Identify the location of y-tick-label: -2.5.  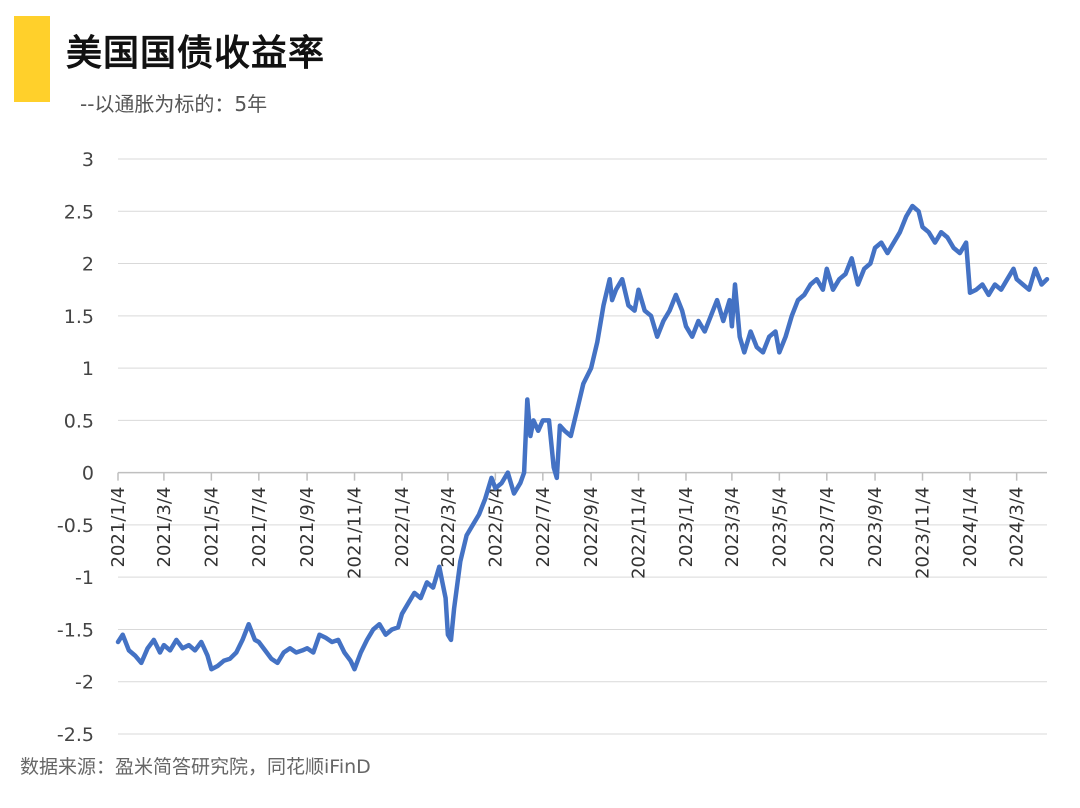
(75, 735).